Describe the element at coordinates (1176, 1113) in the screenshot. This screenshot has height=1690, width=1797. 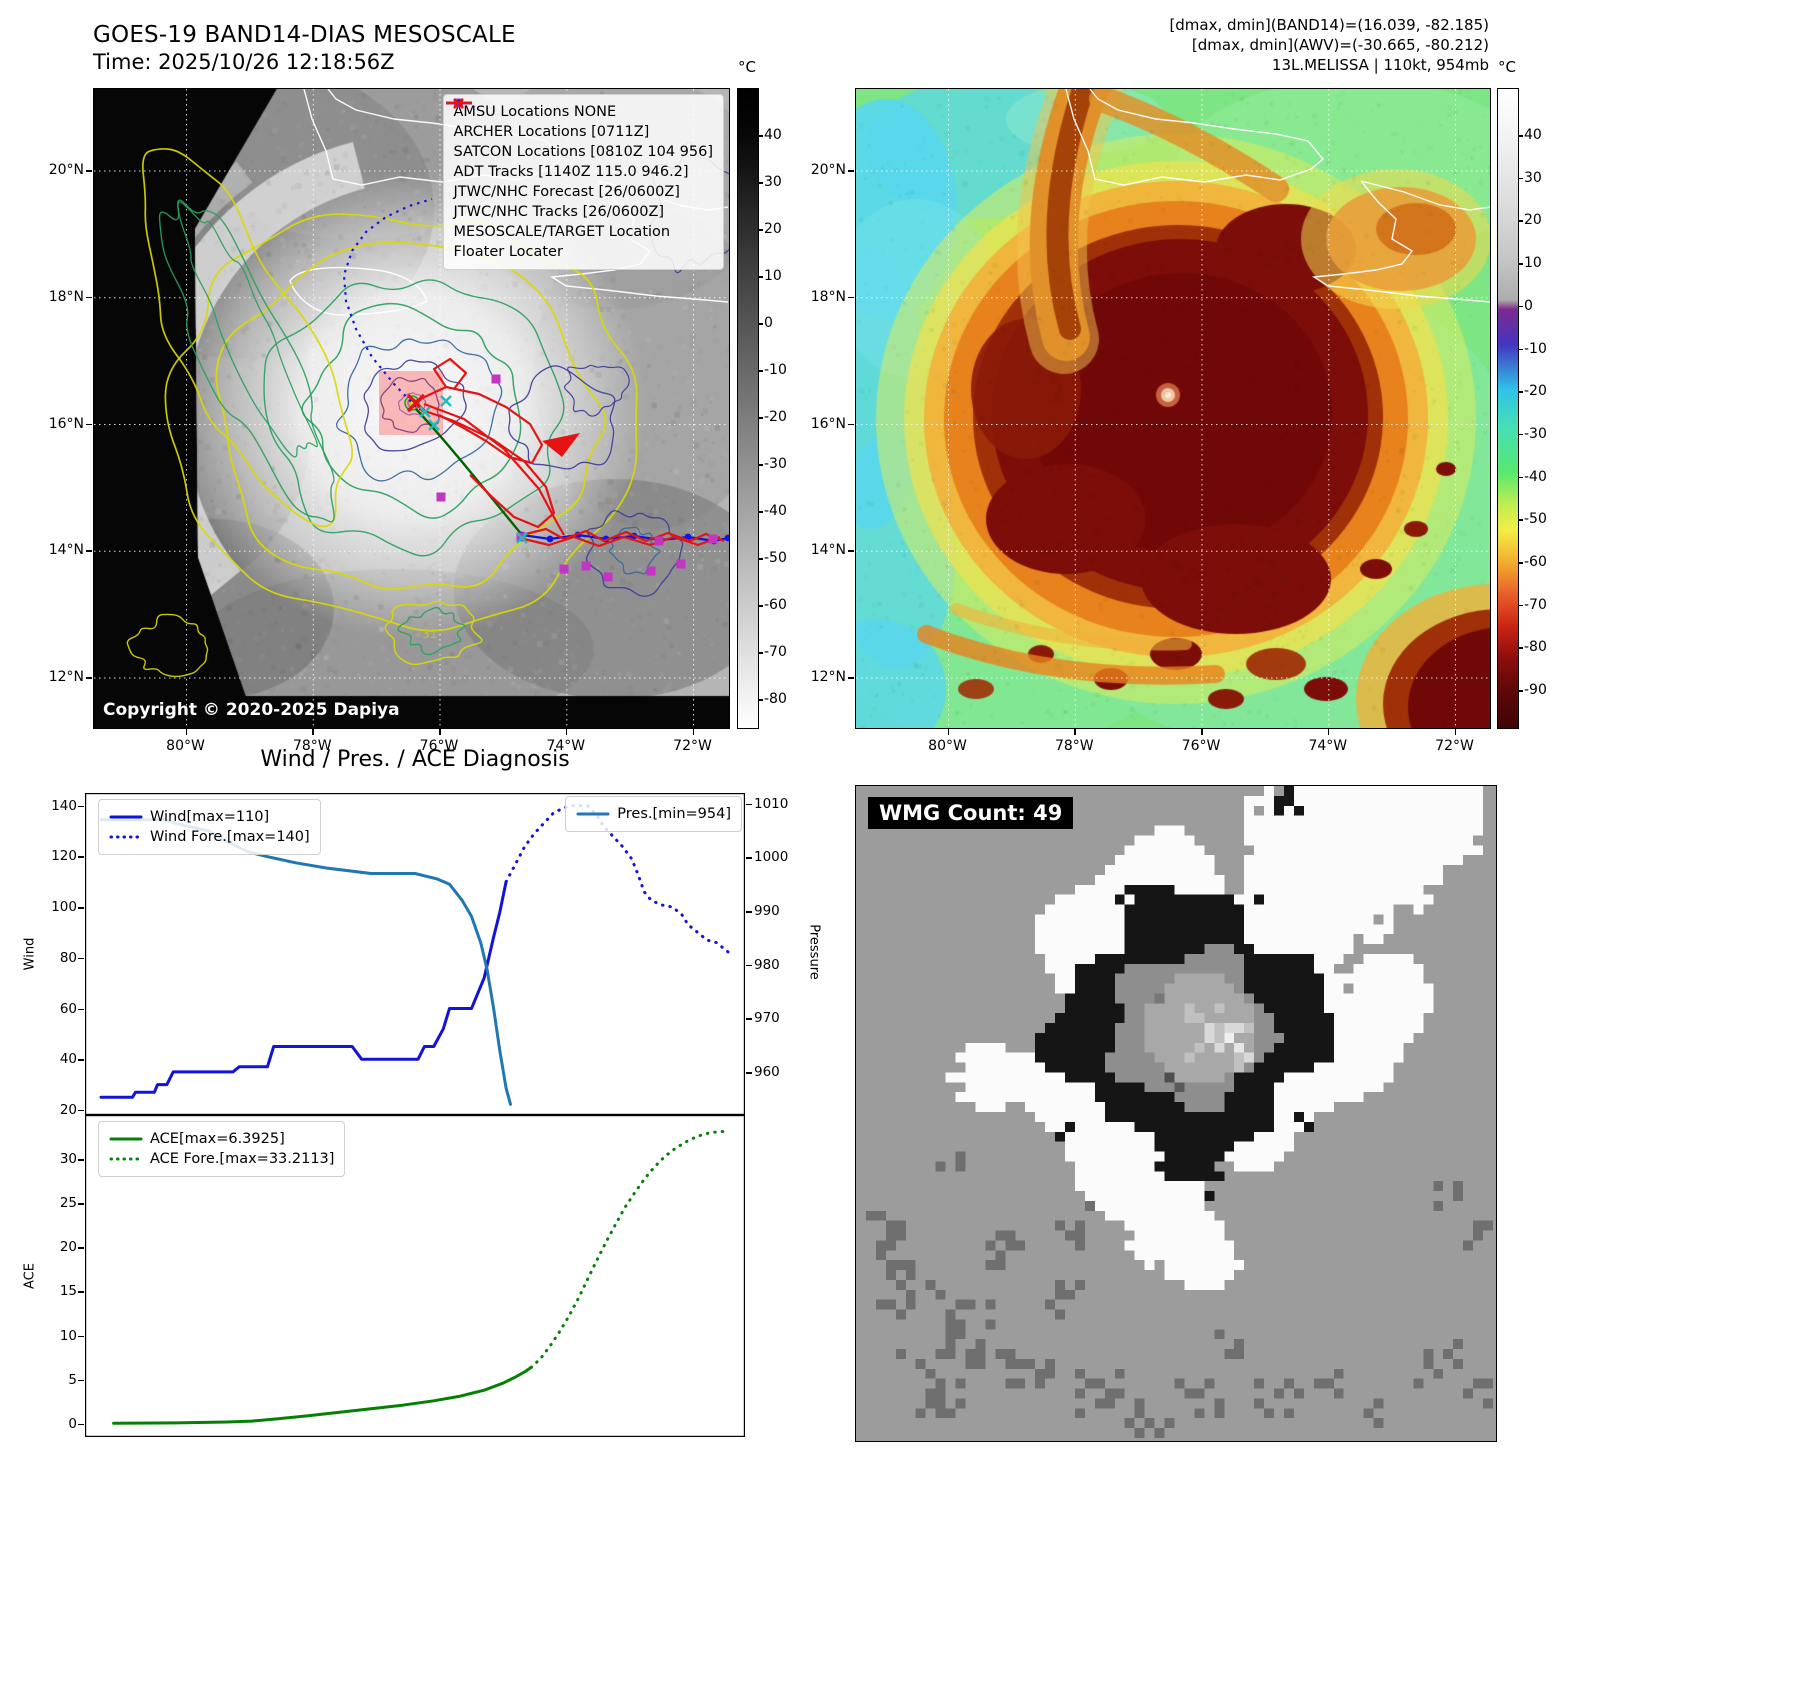
I see `wmg-panel: WMG Count: 49` at that location.